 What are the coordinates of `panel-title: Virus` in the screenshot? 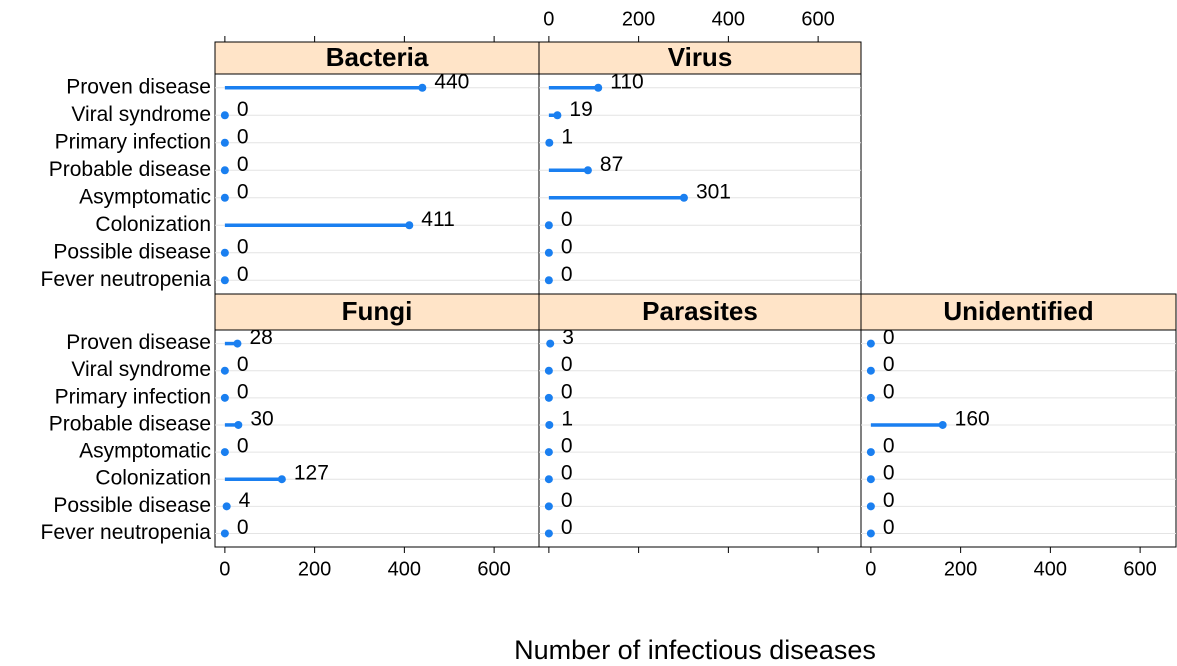 It's located at (700, 57).